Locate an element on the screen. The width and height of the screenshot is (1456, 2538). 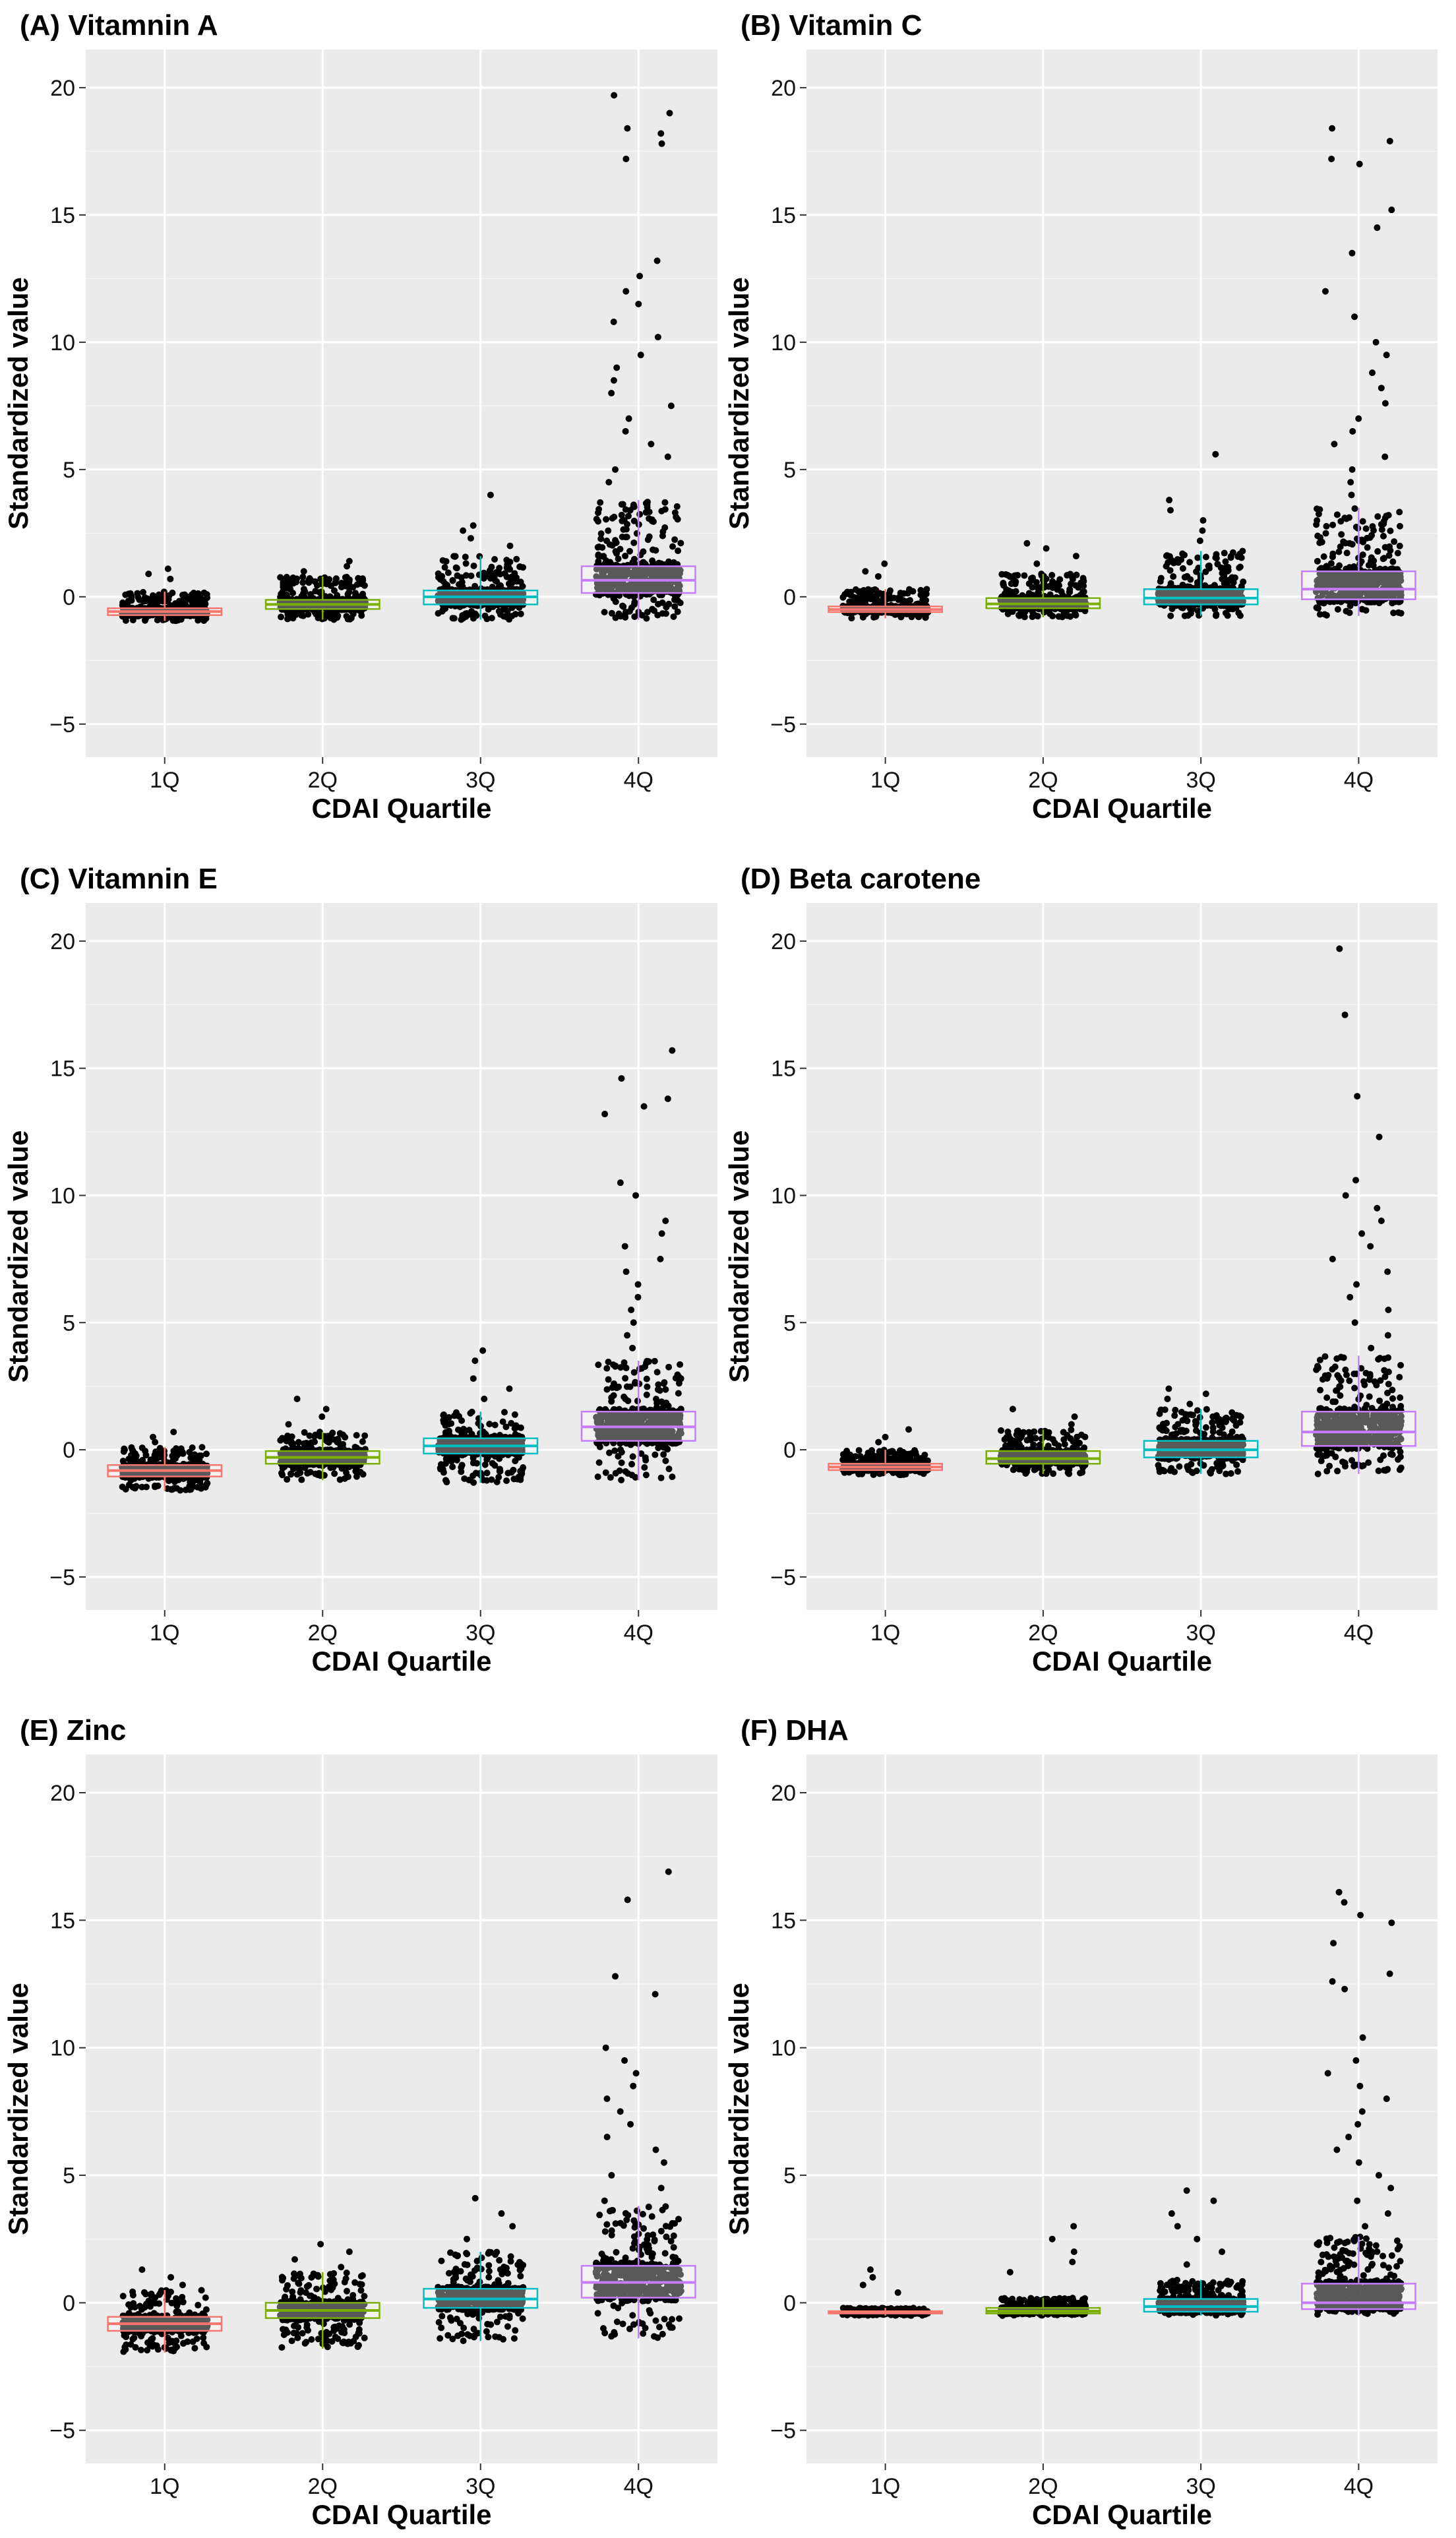
plot-panel-background is located at coordinates (401, 1256).